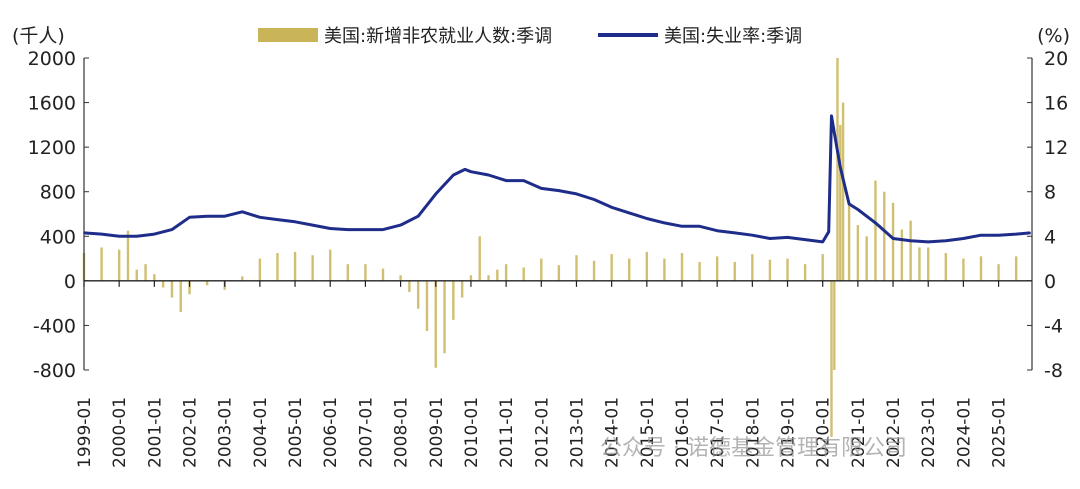 This screenshot has width=1080, height=489. Describe the element at coordinates (1053, 371) in the screenshot. I see `right-tick-label: -8` at that location.